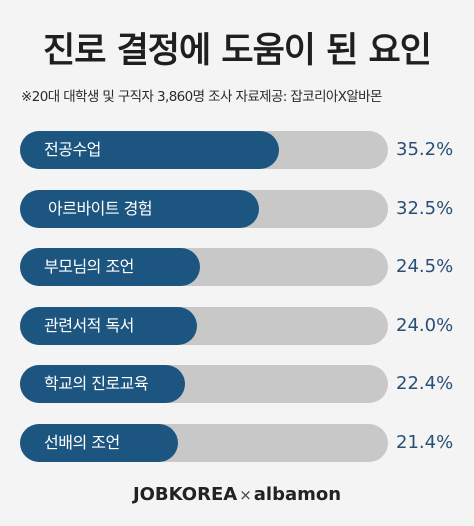  I want to click on category-label: 관련서적 독서, so click(89, 325).